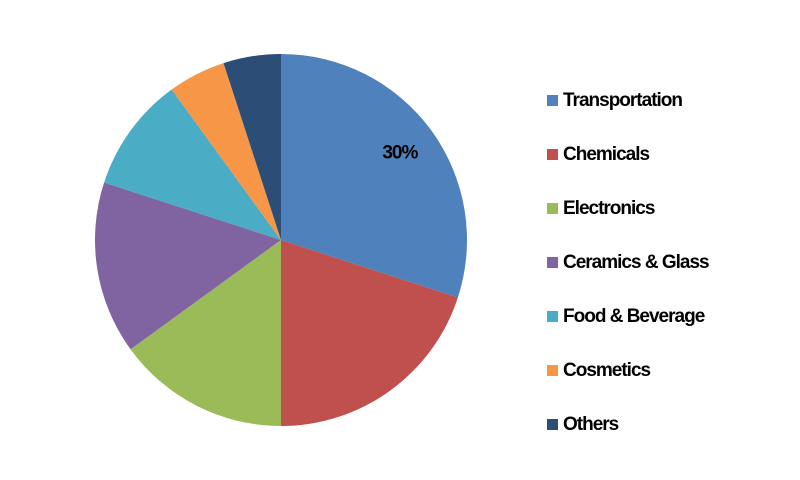 Image resolution: width=800 pixels, height=480 pixels. I want to click on legend-label: Electronics, so click(609, 208).